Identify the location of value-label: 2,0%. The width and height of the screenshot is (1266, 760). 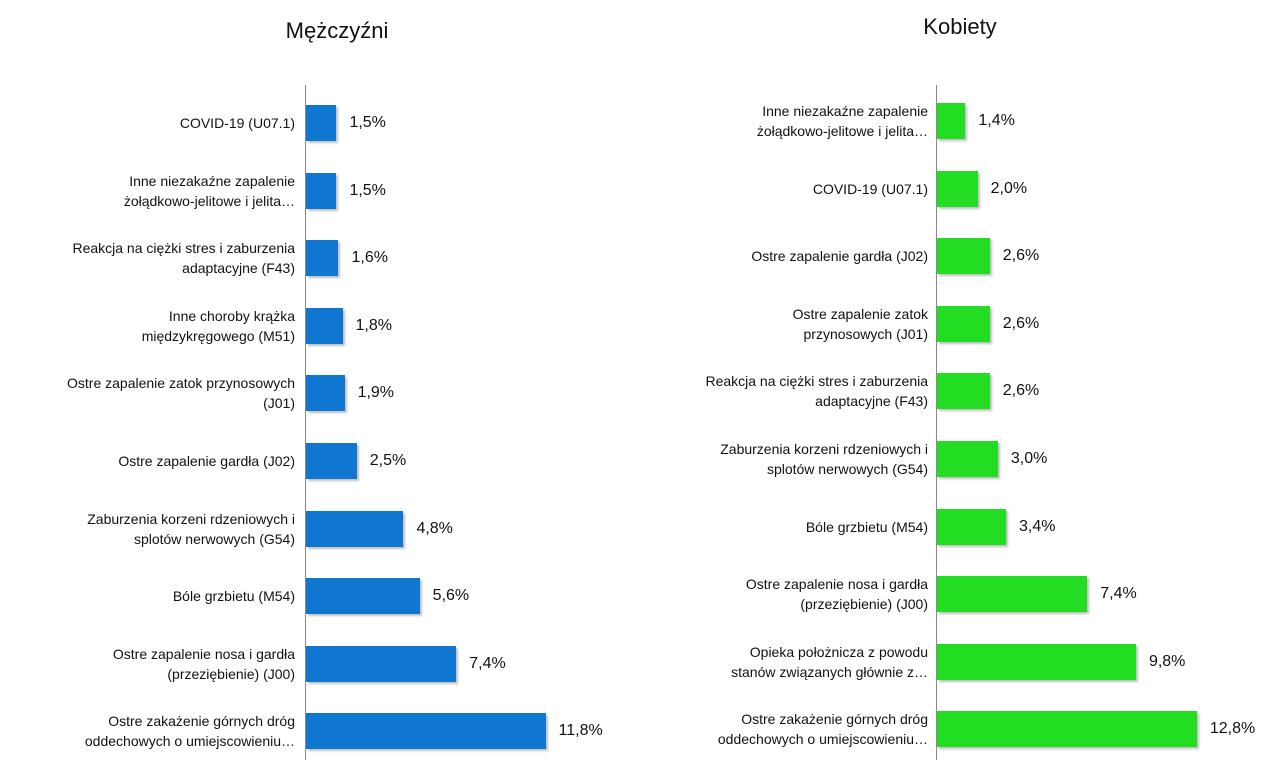
(1009, 188).